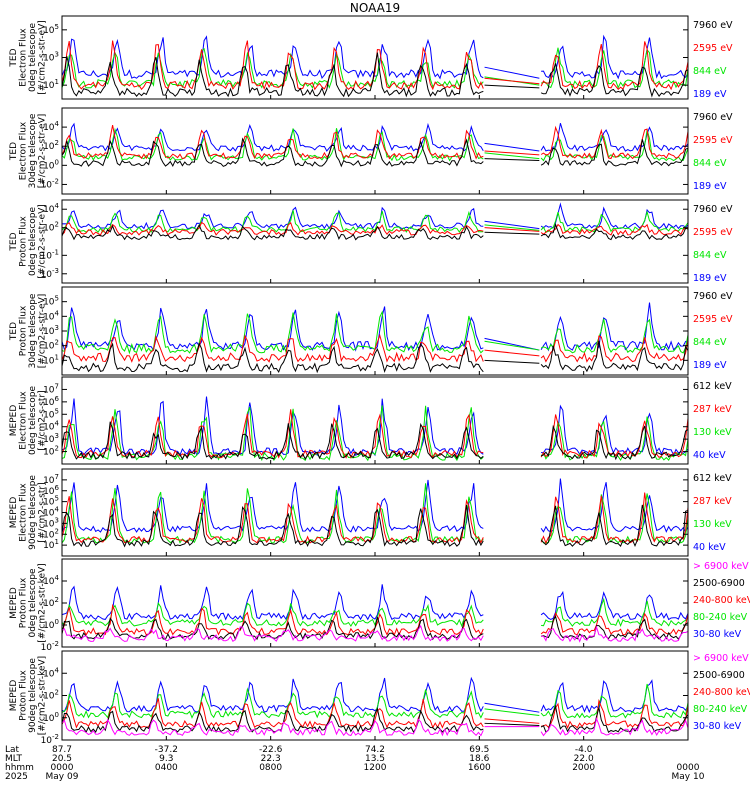  I want to click on panel-6-series-blue-a, so click(273, 506).